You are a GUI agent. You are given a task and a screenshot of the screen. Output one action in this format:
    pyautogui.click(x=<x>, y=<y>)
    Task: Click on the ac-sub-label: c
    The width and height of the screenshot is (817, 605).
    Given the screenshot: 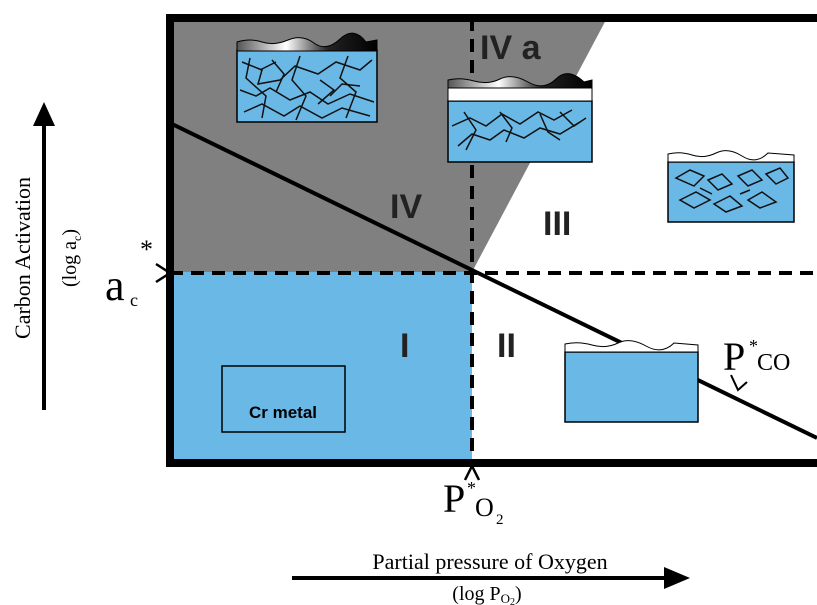 What is the action you would take?
    pyautogui.click(x=134, y=300)
    